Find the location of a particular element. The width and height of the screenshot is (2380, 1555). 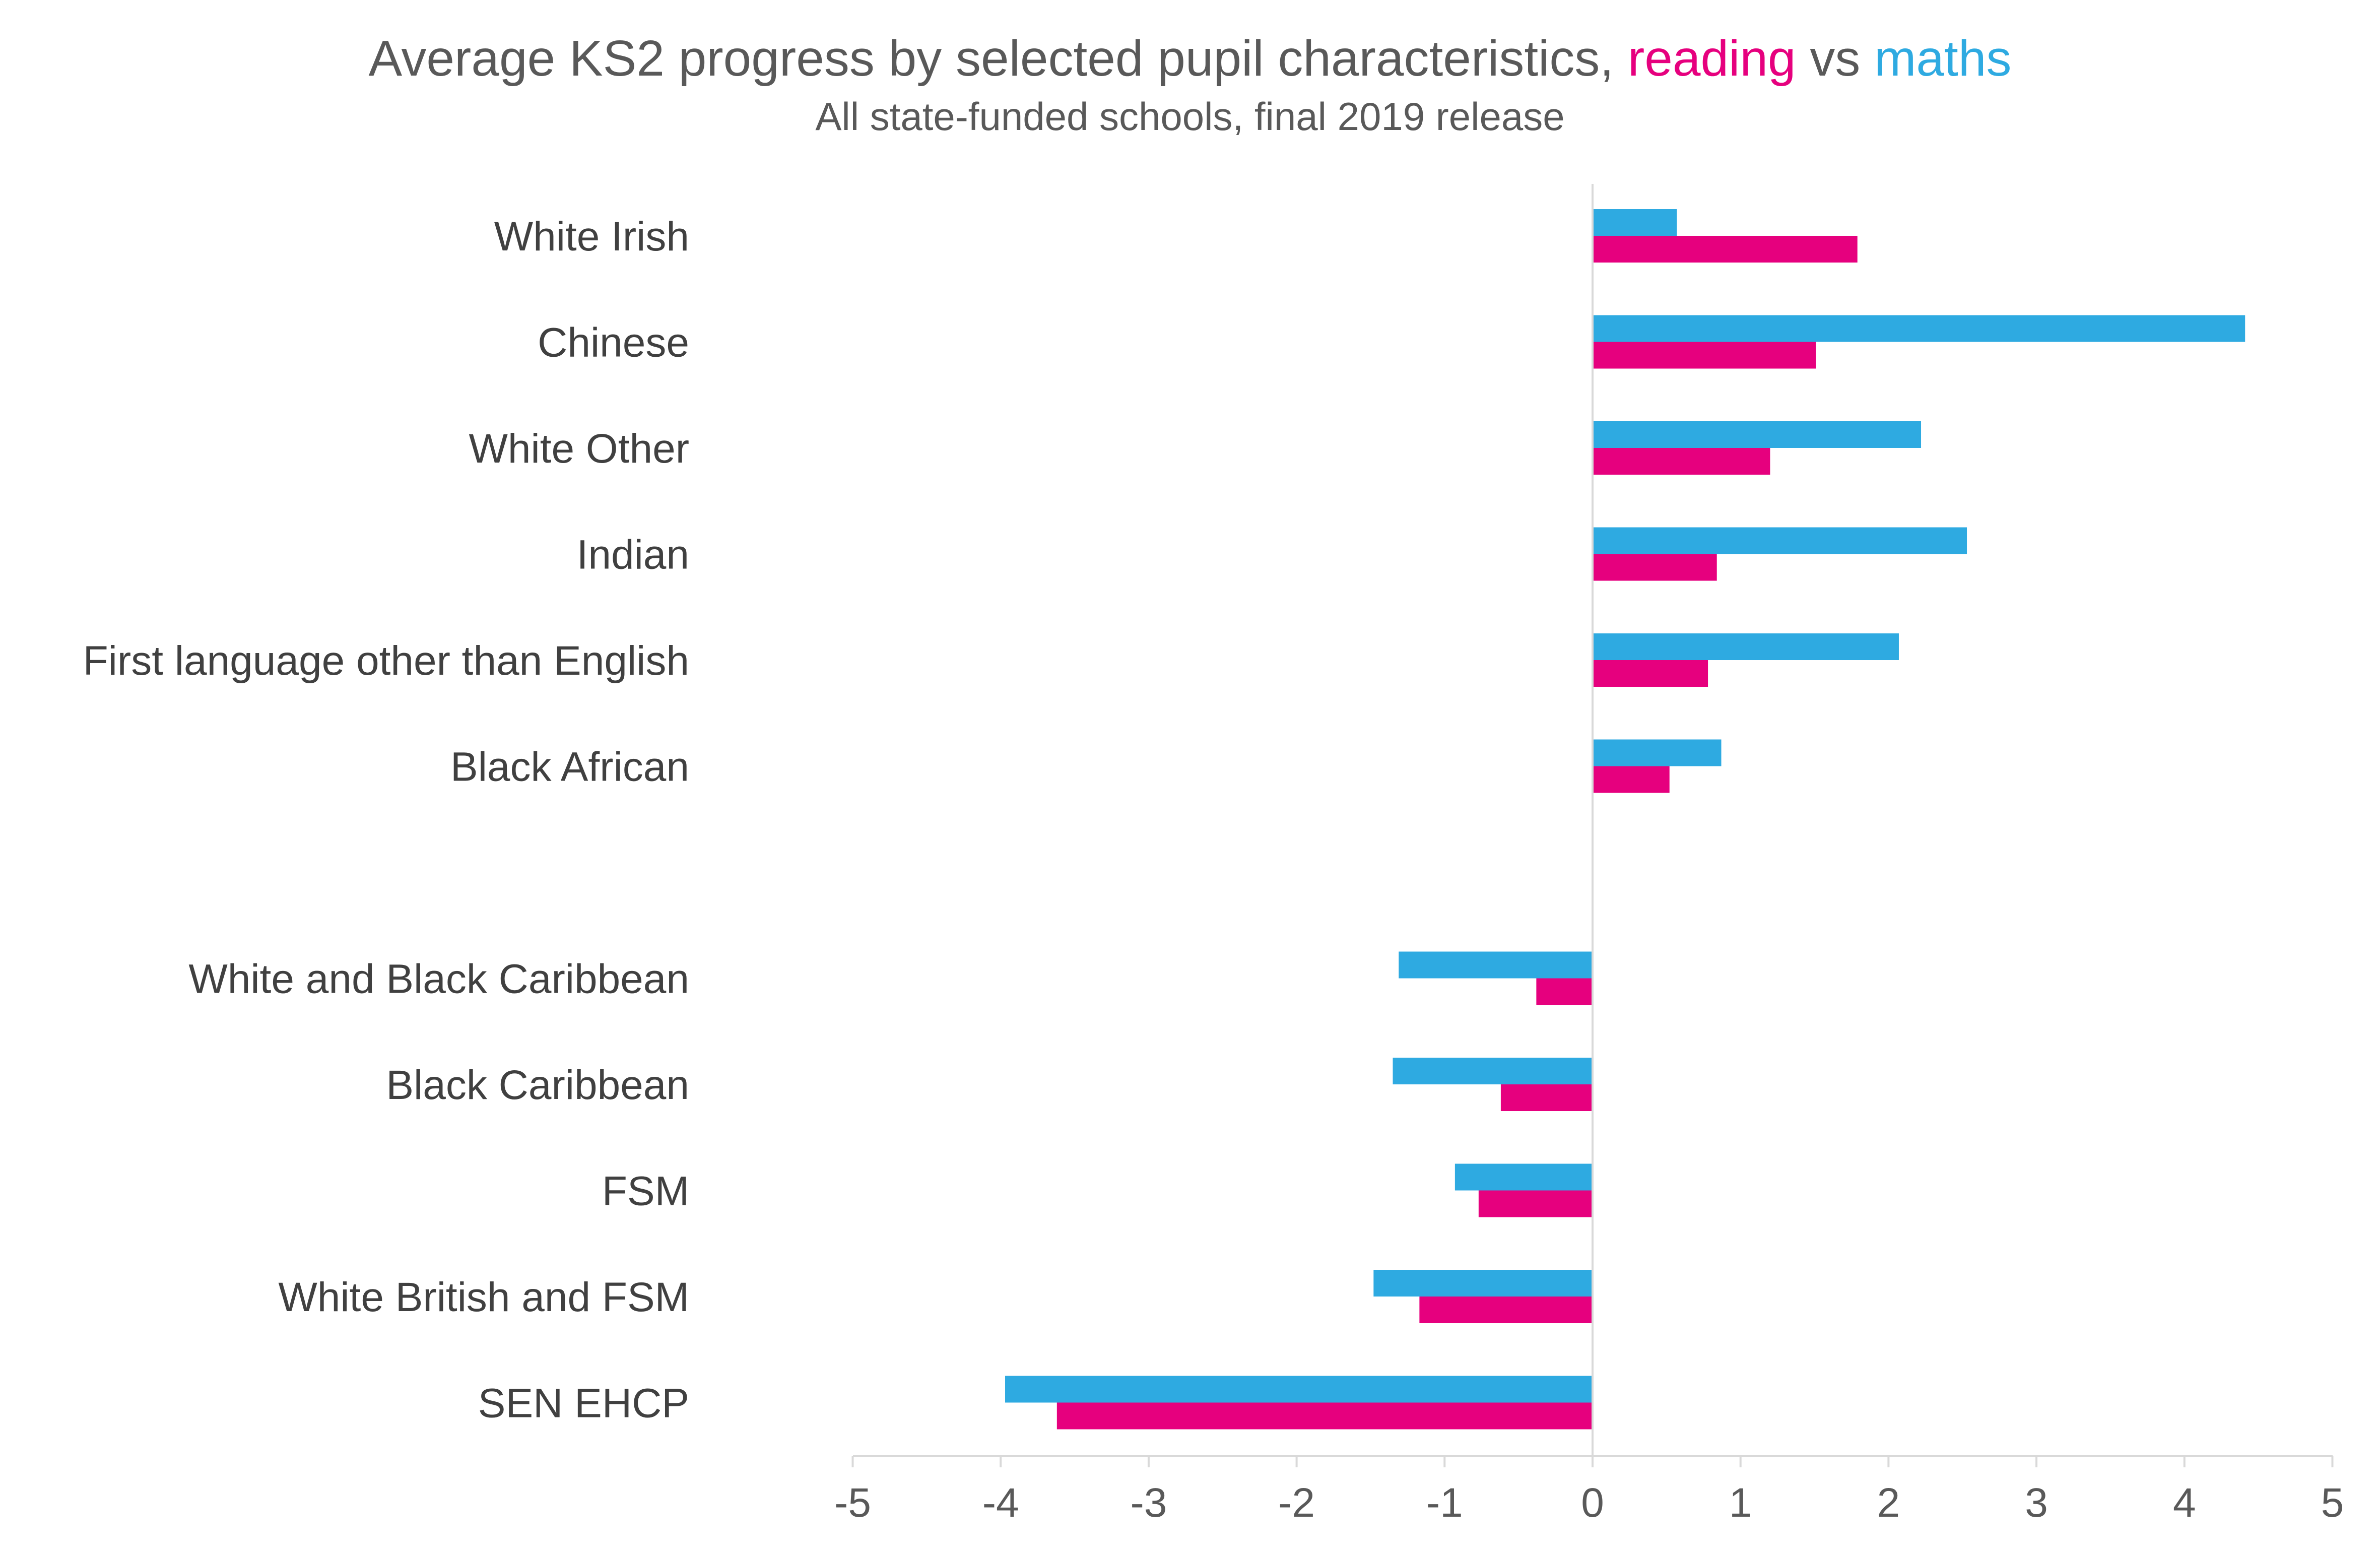

category-label: FSM is located at coordinates (645, 1191).